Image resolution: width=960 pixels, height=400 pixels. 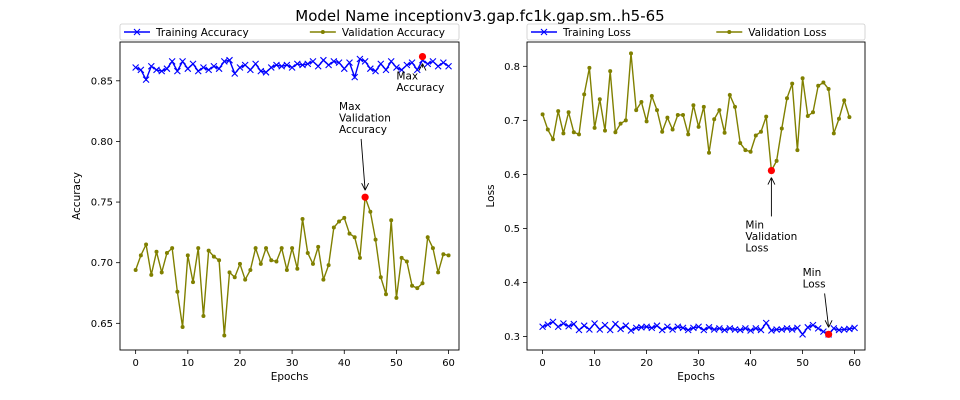 What do you see at coordinates (596, 33) in the screenshot?
I see `legend-label: Training Loss` at bounding box center [596, 33].